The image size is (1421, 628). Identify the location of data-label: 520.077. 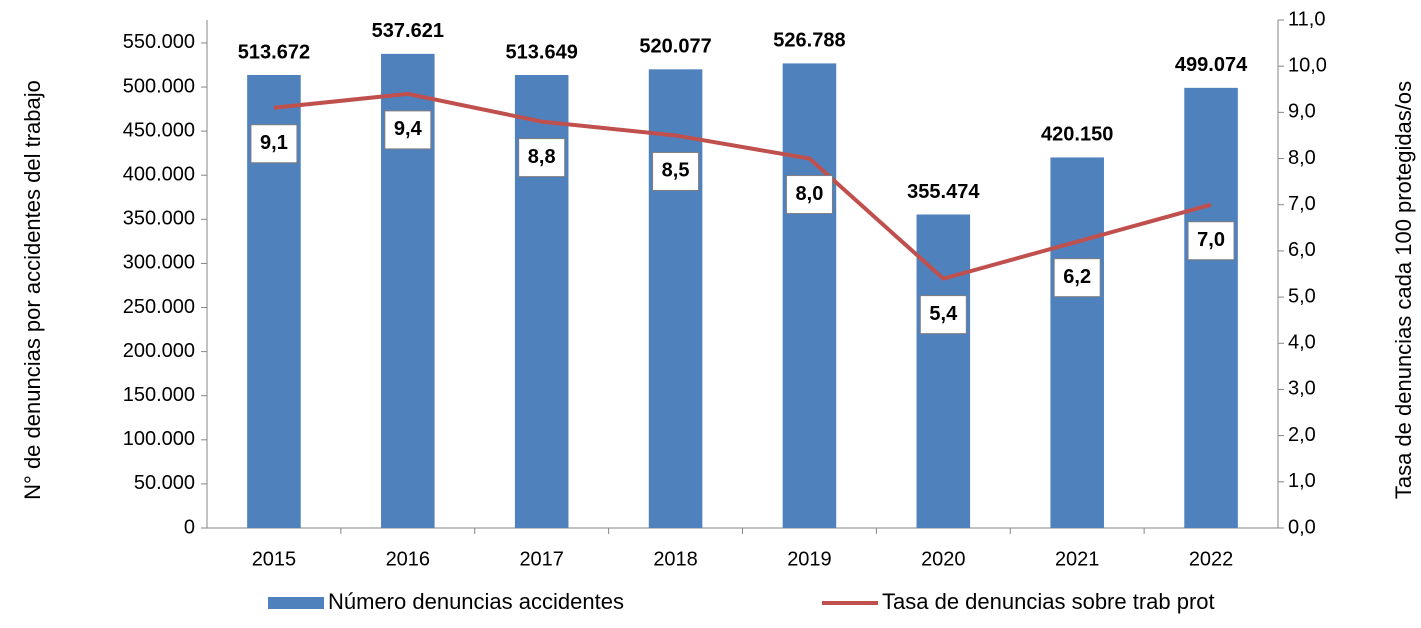
(675, 47).